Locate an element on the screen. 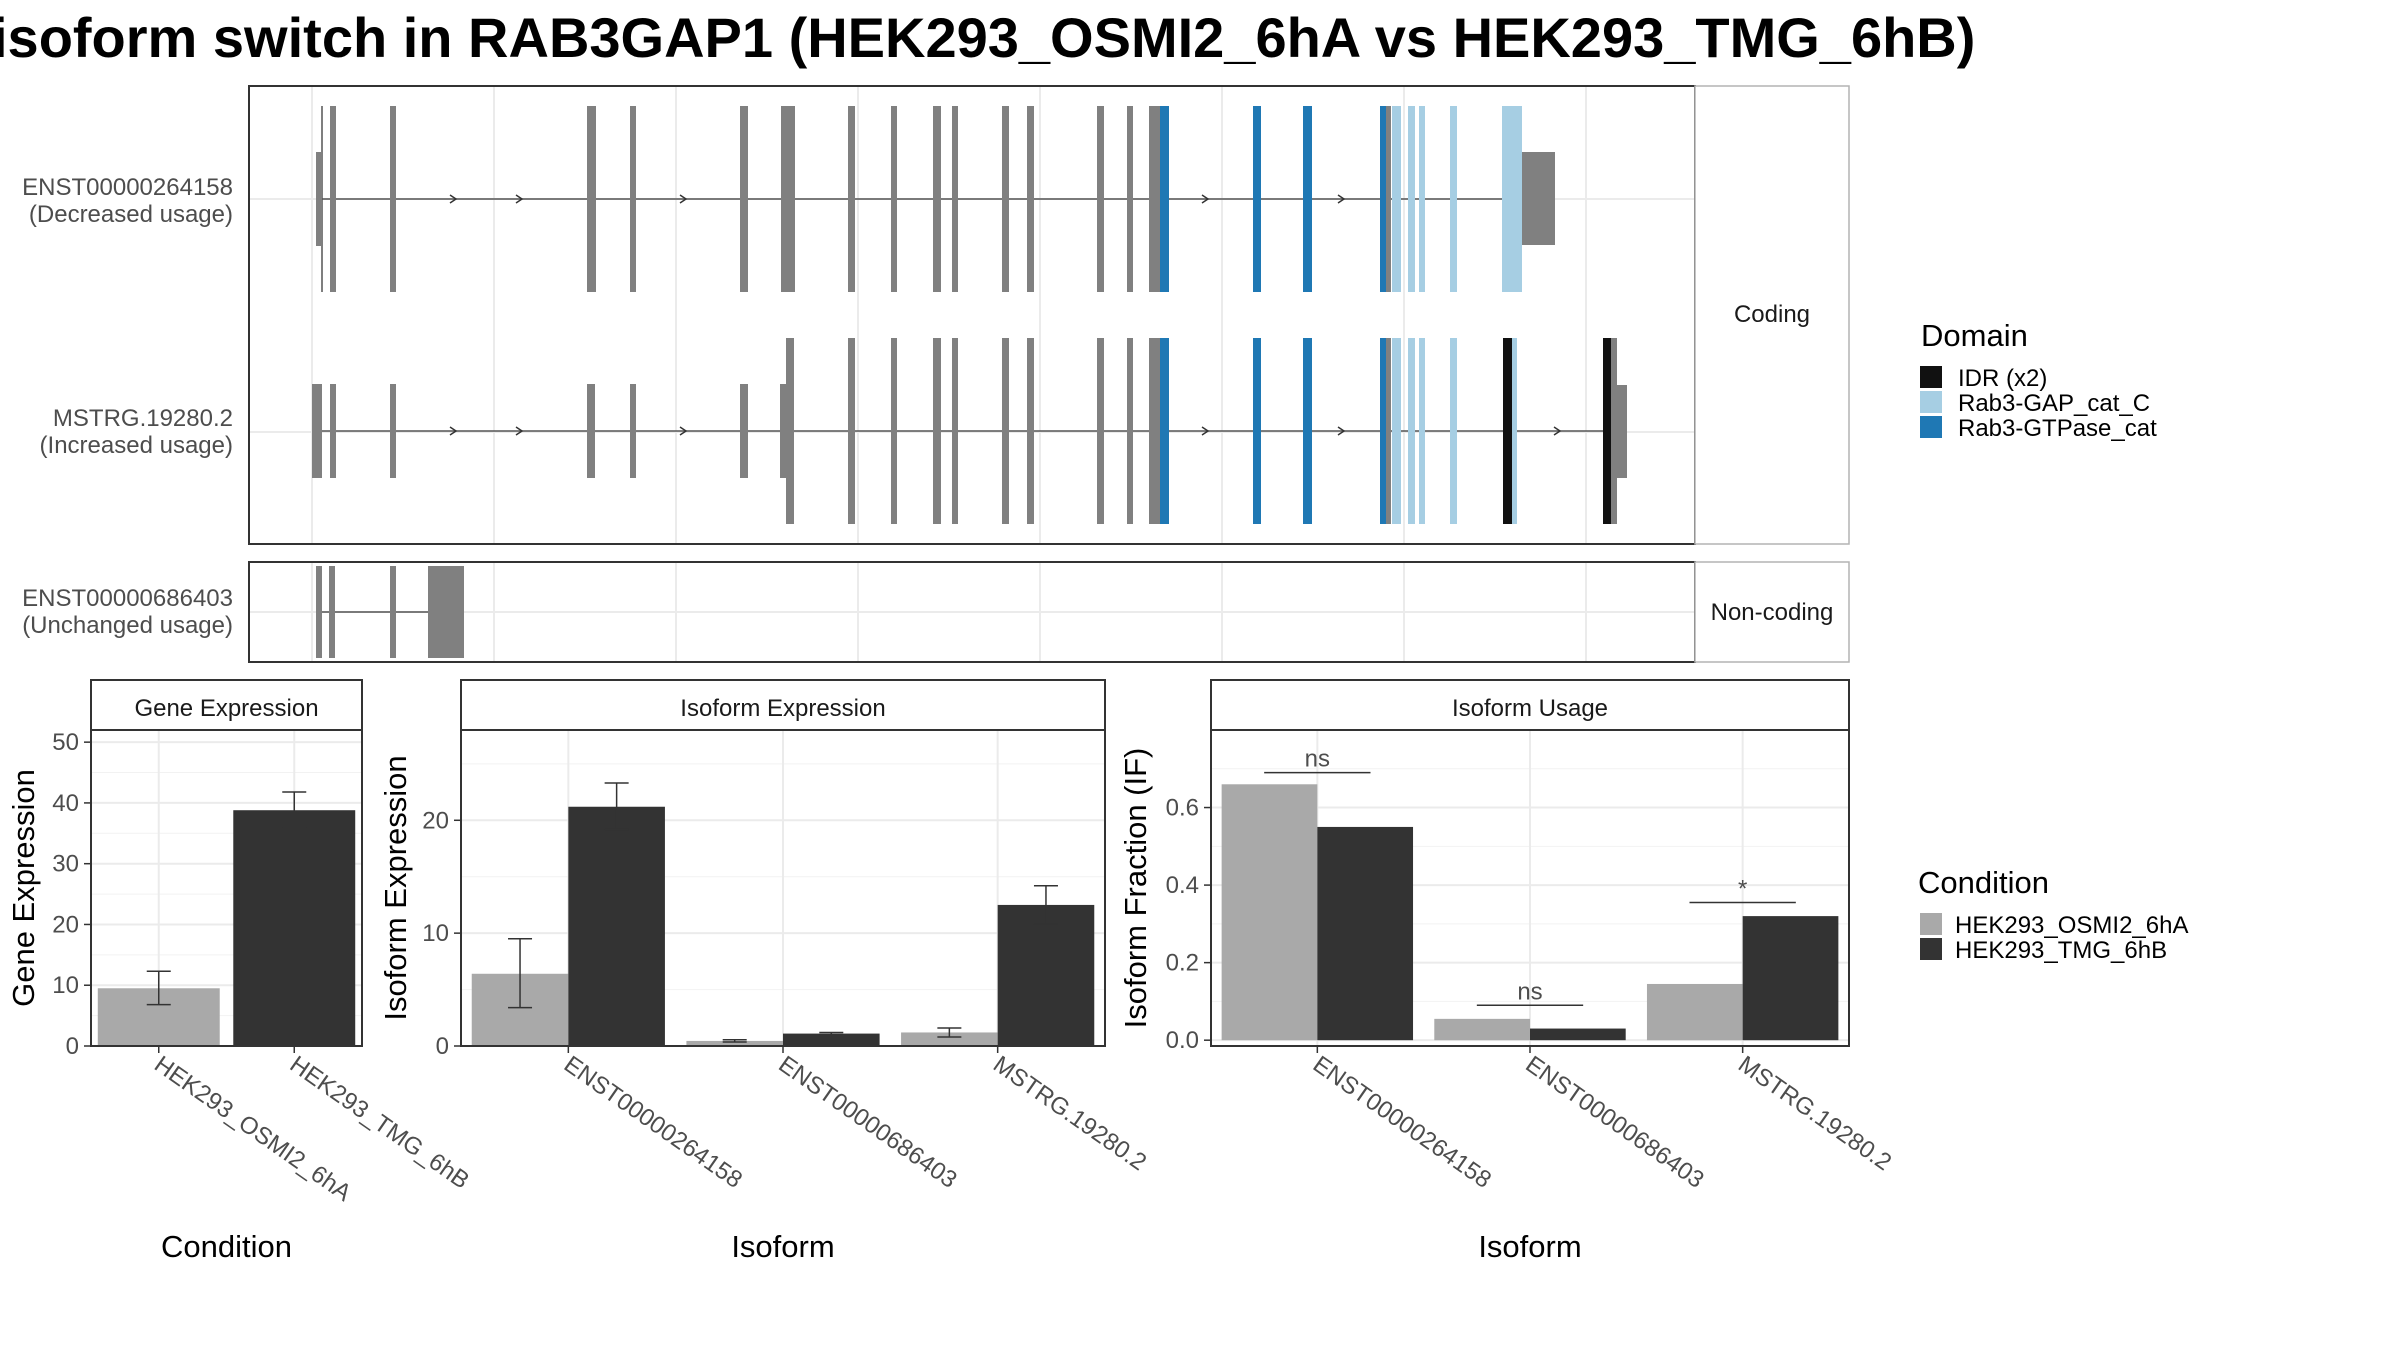  panel-border is located at coordinates (226, 888).